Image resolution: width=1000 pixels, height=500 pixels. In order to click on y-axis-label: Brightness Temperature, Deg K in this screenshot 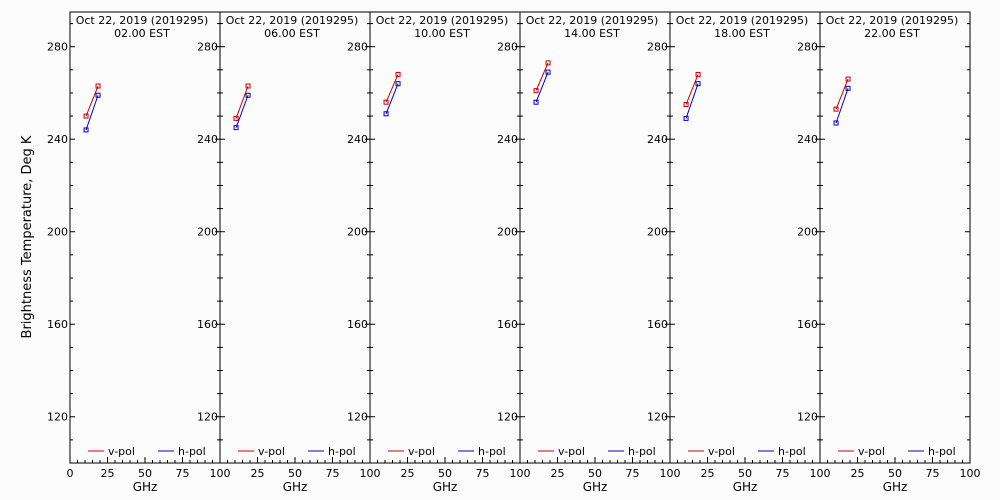, I will do `click(27, 236)`.